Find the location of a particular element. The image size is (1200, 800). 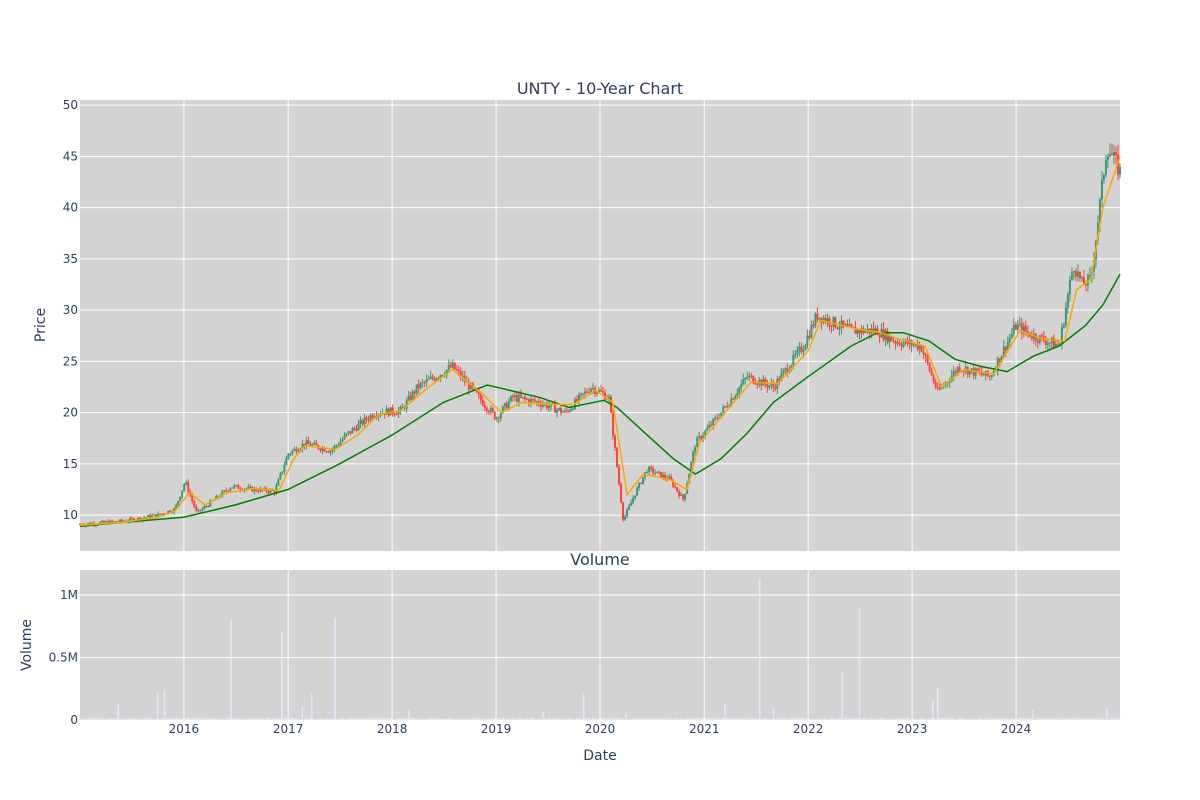

volume-y-tick-label: 1M is located at coordinates (69, 595).